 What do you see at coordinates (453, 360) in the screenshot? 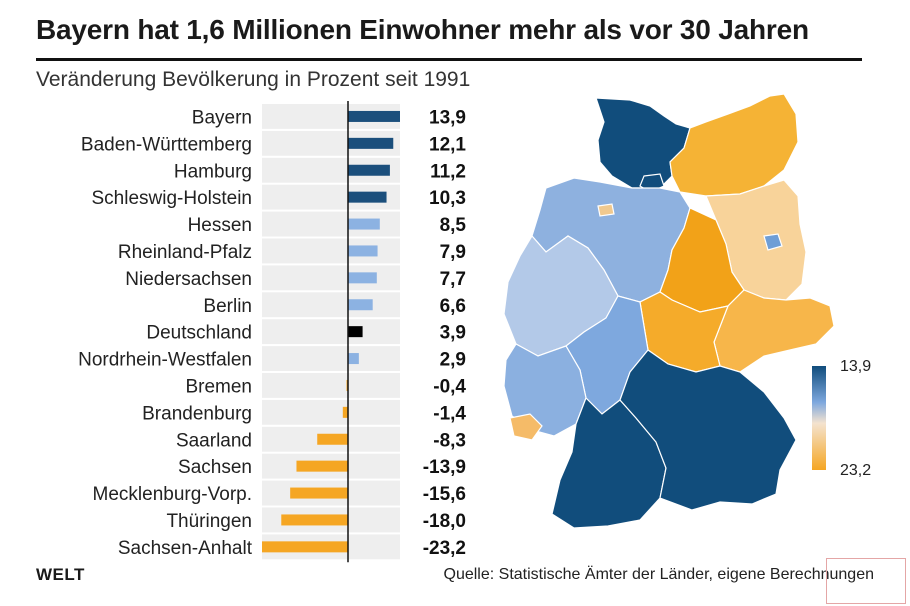
I see `value-label: 2,9` at bounding box center [453, 360].